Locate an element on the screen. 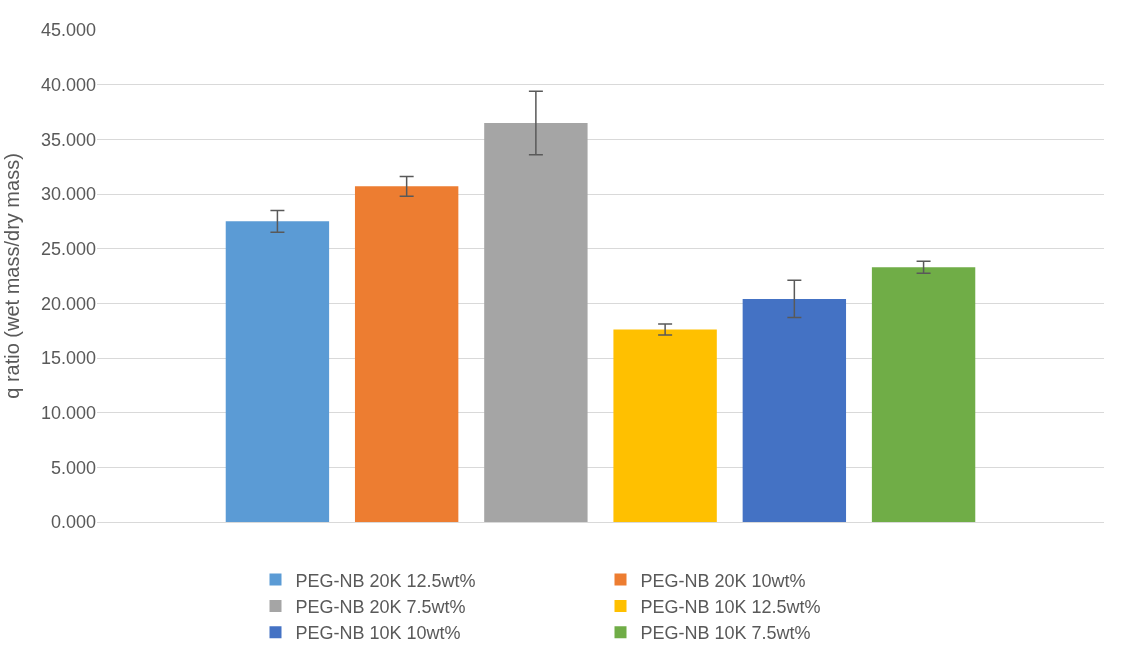  legend-label: PEG-NB 10K 10wt% is located at coordinates (378, 633).